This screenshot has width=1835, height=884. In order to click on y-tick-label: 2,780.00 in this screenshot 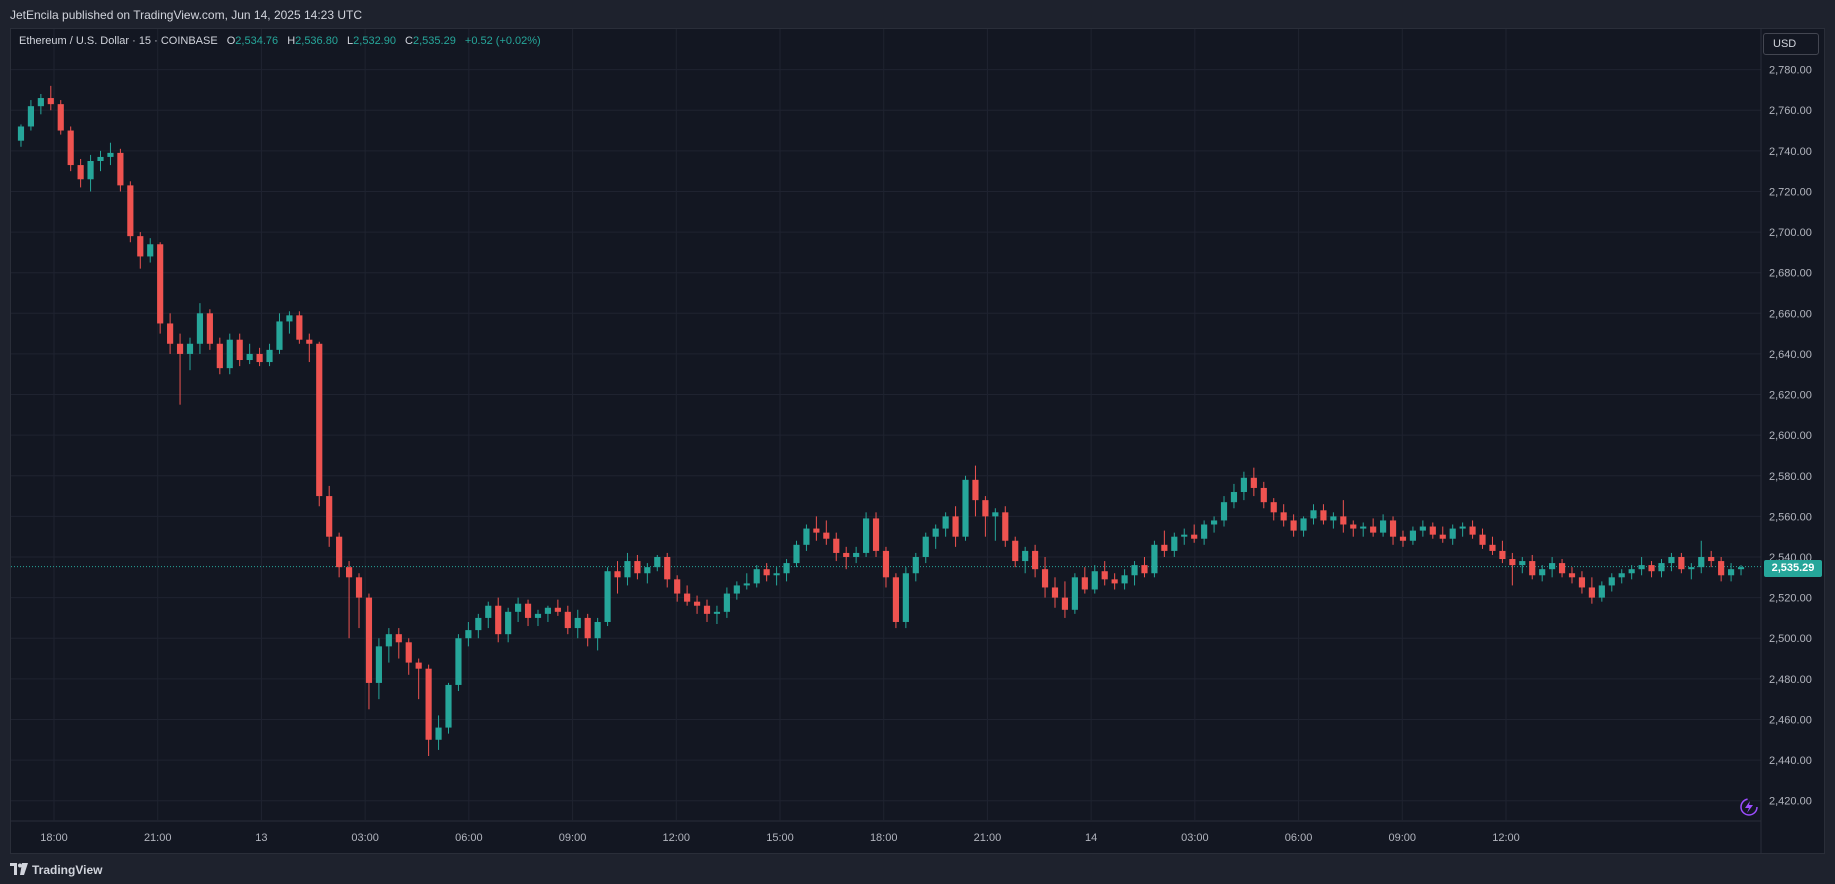, I will do `click(1790, 71)`.